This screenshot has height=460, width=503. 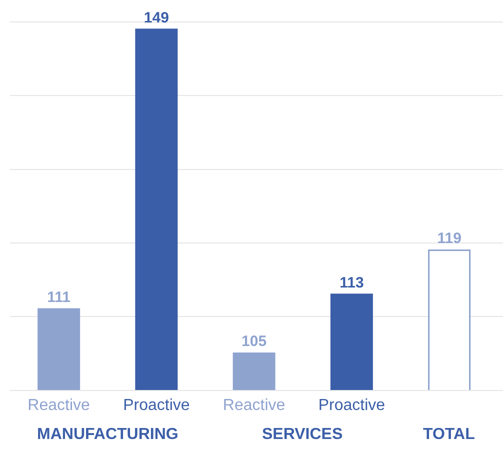 I want to click on text: MANUFACTURING, so click(x=107, y=434).